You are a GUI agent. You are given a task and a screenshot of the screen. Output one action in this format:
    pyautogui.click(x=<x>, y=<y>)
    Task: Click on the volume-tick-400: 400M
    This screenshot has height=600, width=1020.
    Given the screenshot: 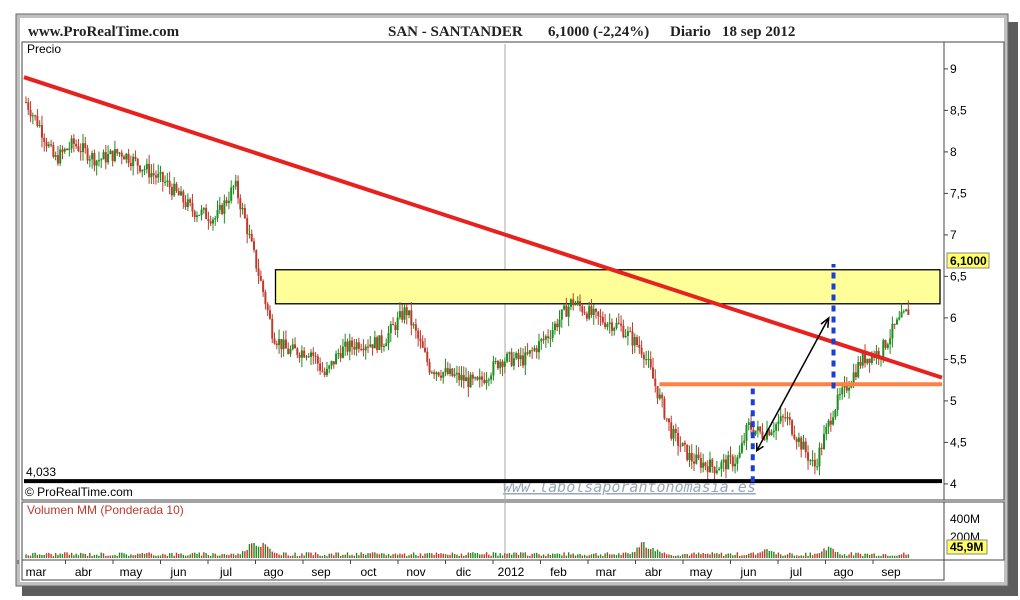 What is the action you would take?
    pyautogui.click(x=965, y=519)
    